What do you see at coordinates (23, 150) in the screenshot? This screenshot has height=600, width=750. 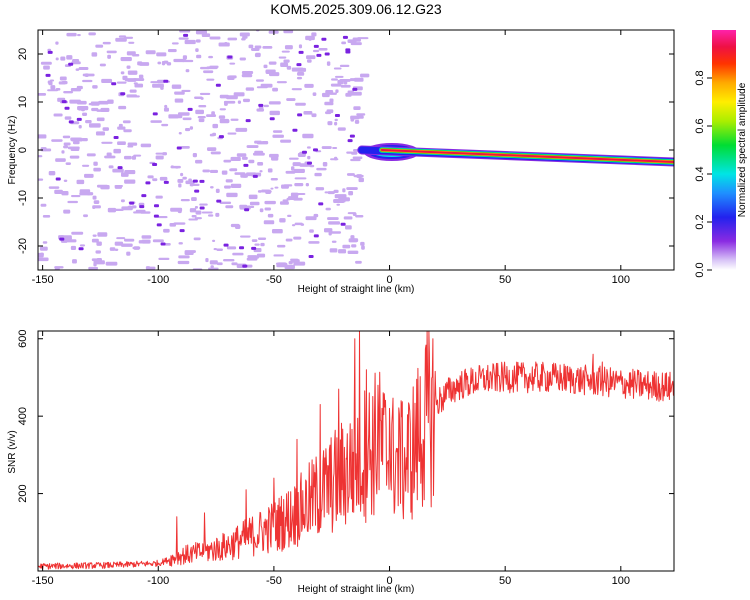 I see `spectrogram-ytick-label: 0` at bounding box center [23, 150].